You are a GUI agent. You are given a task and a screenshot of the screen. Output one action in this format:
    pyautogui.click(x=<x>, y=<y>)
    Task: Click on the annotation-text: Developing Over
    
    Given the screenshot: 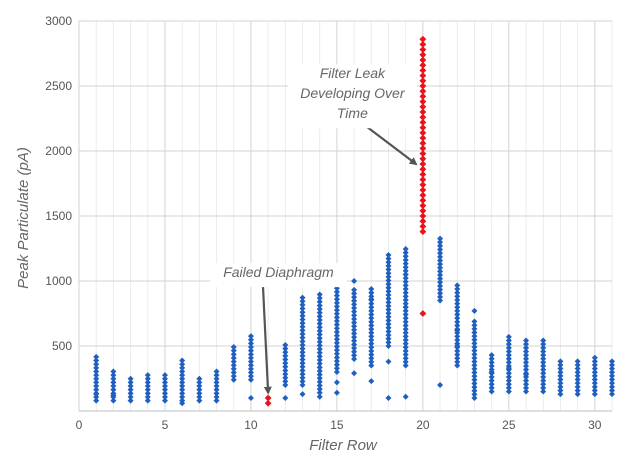 What is the action you would take?
    pyautogui.click(x=353, y=93)
    